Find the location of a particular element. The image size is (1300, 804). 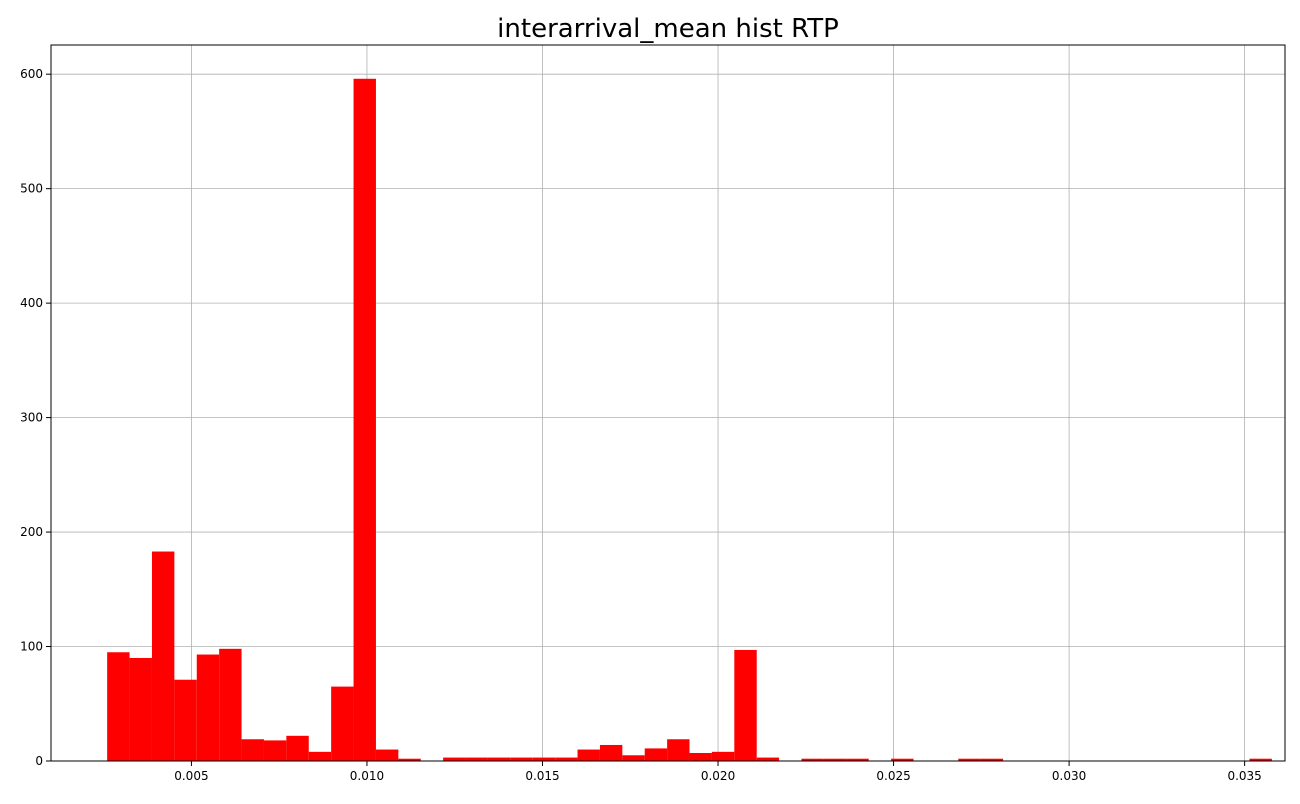

y-tick-label: 0 is located at coordinates (39, 761).